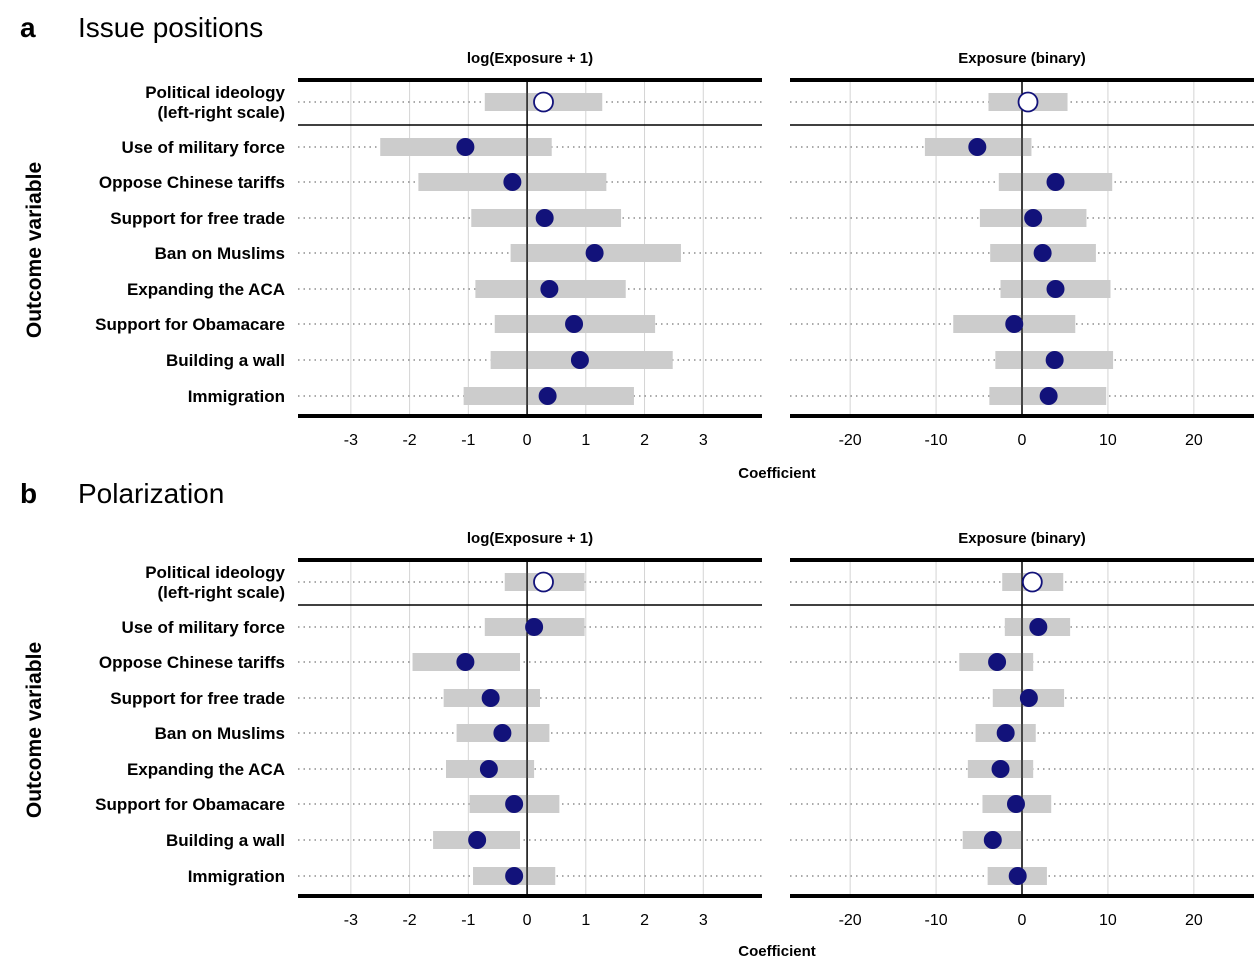  I want to click on panel-b-title: Polarization, so click(151, 493).